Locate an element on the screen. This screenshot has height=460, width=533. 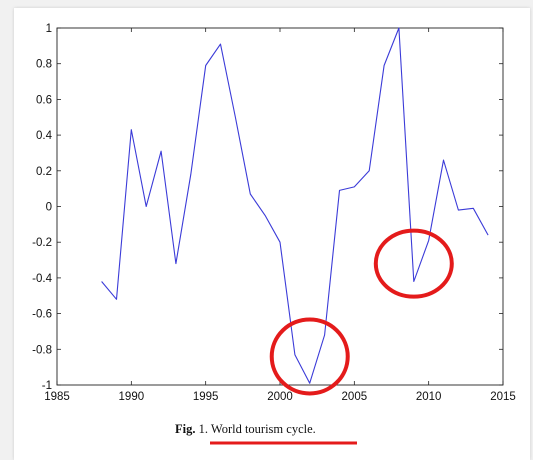
x-tick-label: 1990 is located at coordinates (132, 397).